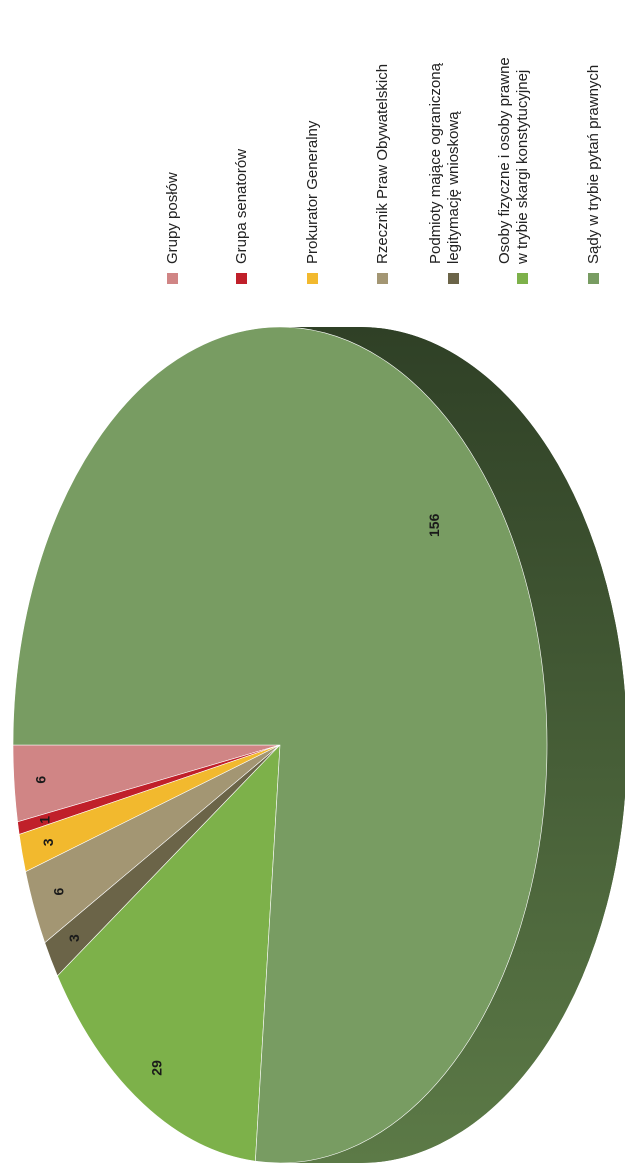 This screenshot has width=625, height=1176. I want to click on legend-label: Grupa senatorów, so click(241, 206).